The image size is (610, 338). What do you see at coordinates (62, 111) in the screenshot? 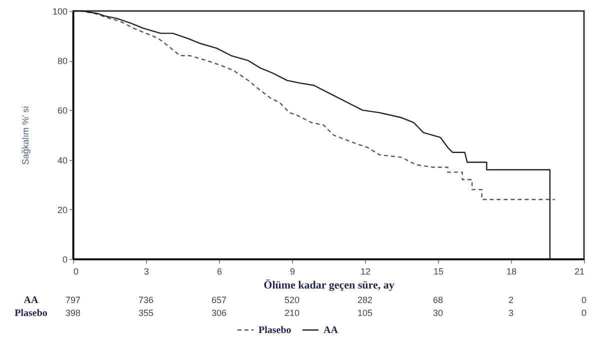
I see `y-tick-label: 60` at bounding box center [62, 111].